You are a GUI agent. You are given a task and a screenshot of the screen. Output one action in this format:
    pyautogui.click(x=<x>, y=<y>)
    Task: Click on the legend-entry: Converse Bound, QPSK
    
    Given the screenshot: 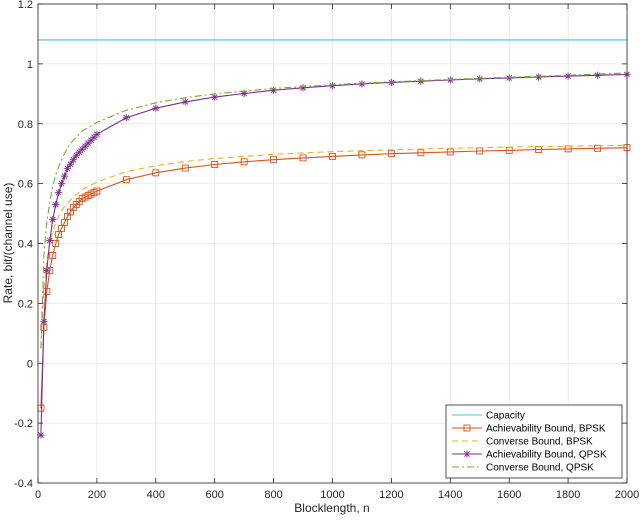 What is the action you would take?
    pyautogui.click(x=523, y=468)
    